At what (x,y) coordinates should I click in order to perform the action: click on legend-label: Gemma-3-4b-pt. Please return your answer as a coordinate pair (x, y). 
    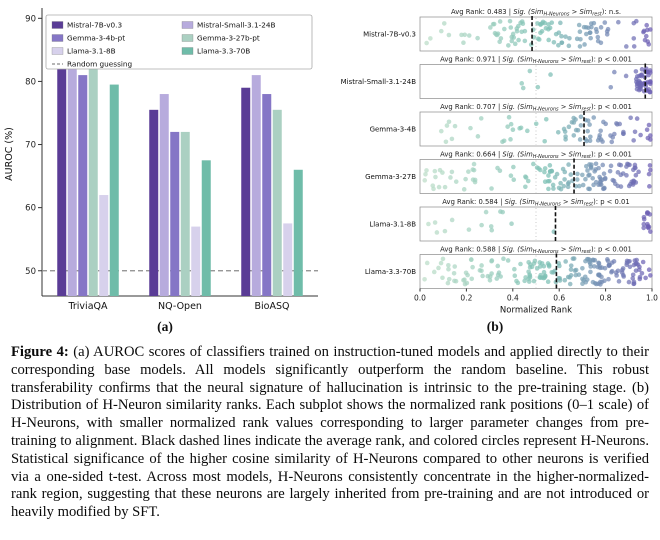
    Looking at the image, I should click on (96, 38).